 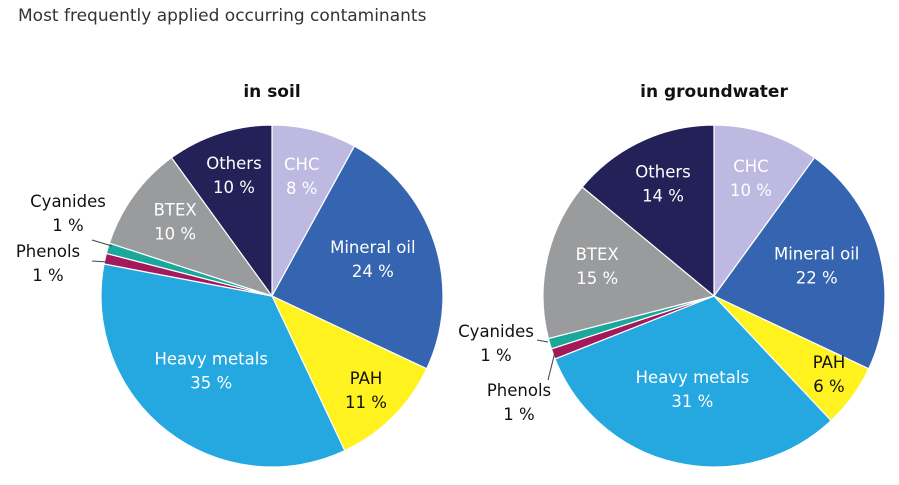 I want to click on slice-value-heavy-metals: 31 %, so click(x=692, y=401).